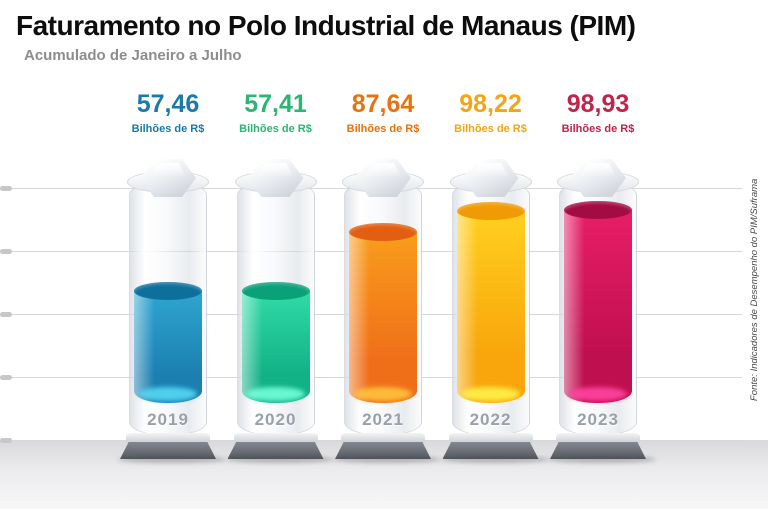 The height and width of the screenshot is (509, 768). I want to click on value-label: 87,64, so click(383, 104).